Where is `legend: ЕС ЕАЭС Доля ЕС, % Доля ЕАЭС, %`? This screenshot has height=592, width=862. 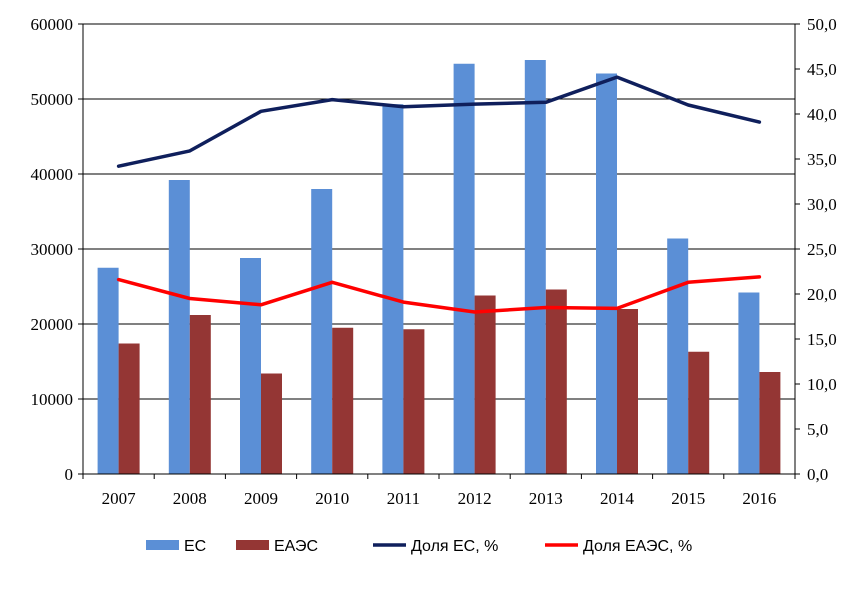
legend: ЕС ЕАЭС Доля ЕС, % Доля ЕАЭС, % is located at coordinates (419, 546).